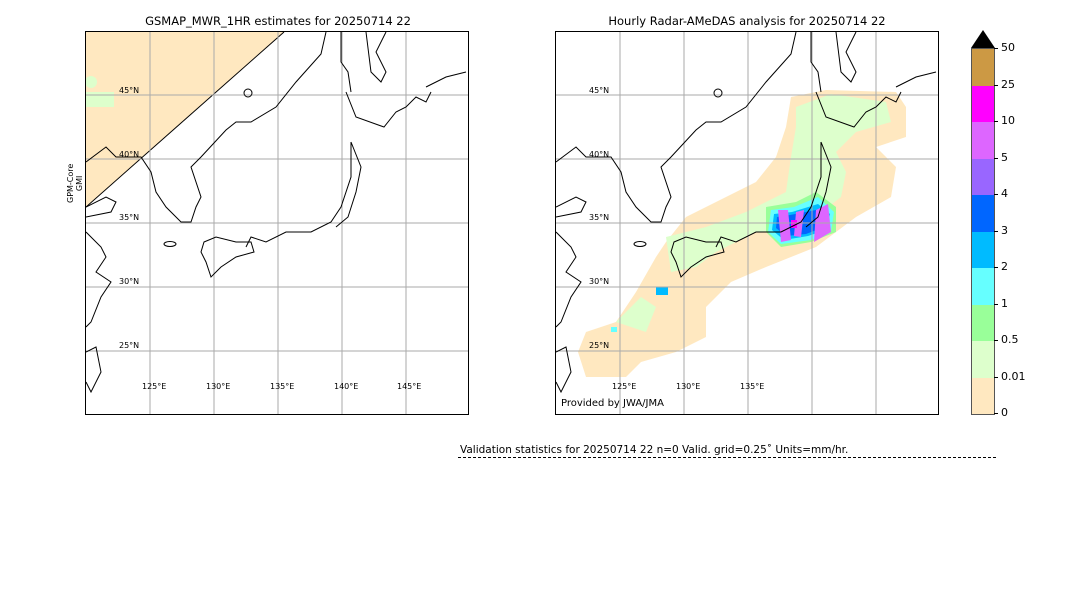  Describe the element at coordinates (154, 386) in the screenshot. I see `left-lon-label-125: 125°E` at that location.